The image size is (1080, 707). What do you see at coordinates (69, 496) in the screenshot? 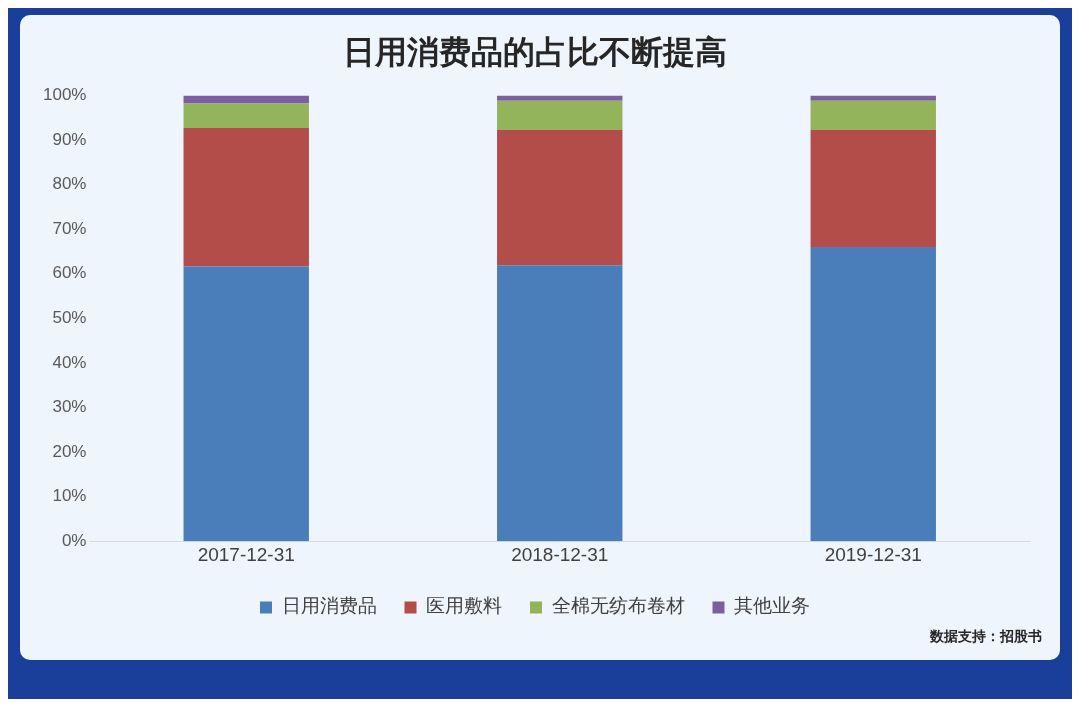
I see `y-tick-label: 10%` at bounding box center [69, 496].